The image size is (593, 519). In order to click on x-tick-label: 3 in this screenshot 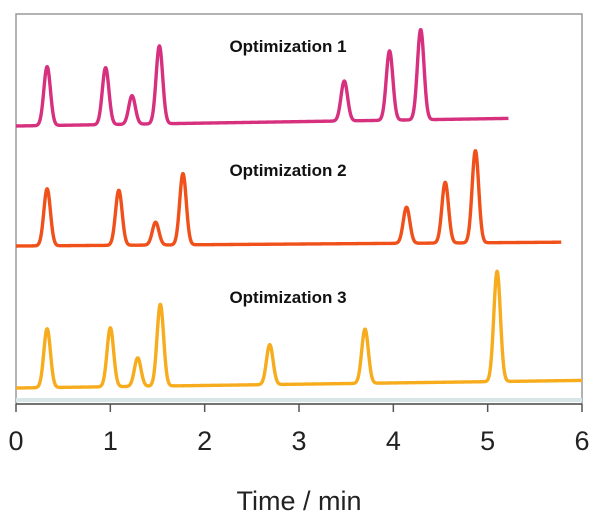, I will do `click(298, 441)`.